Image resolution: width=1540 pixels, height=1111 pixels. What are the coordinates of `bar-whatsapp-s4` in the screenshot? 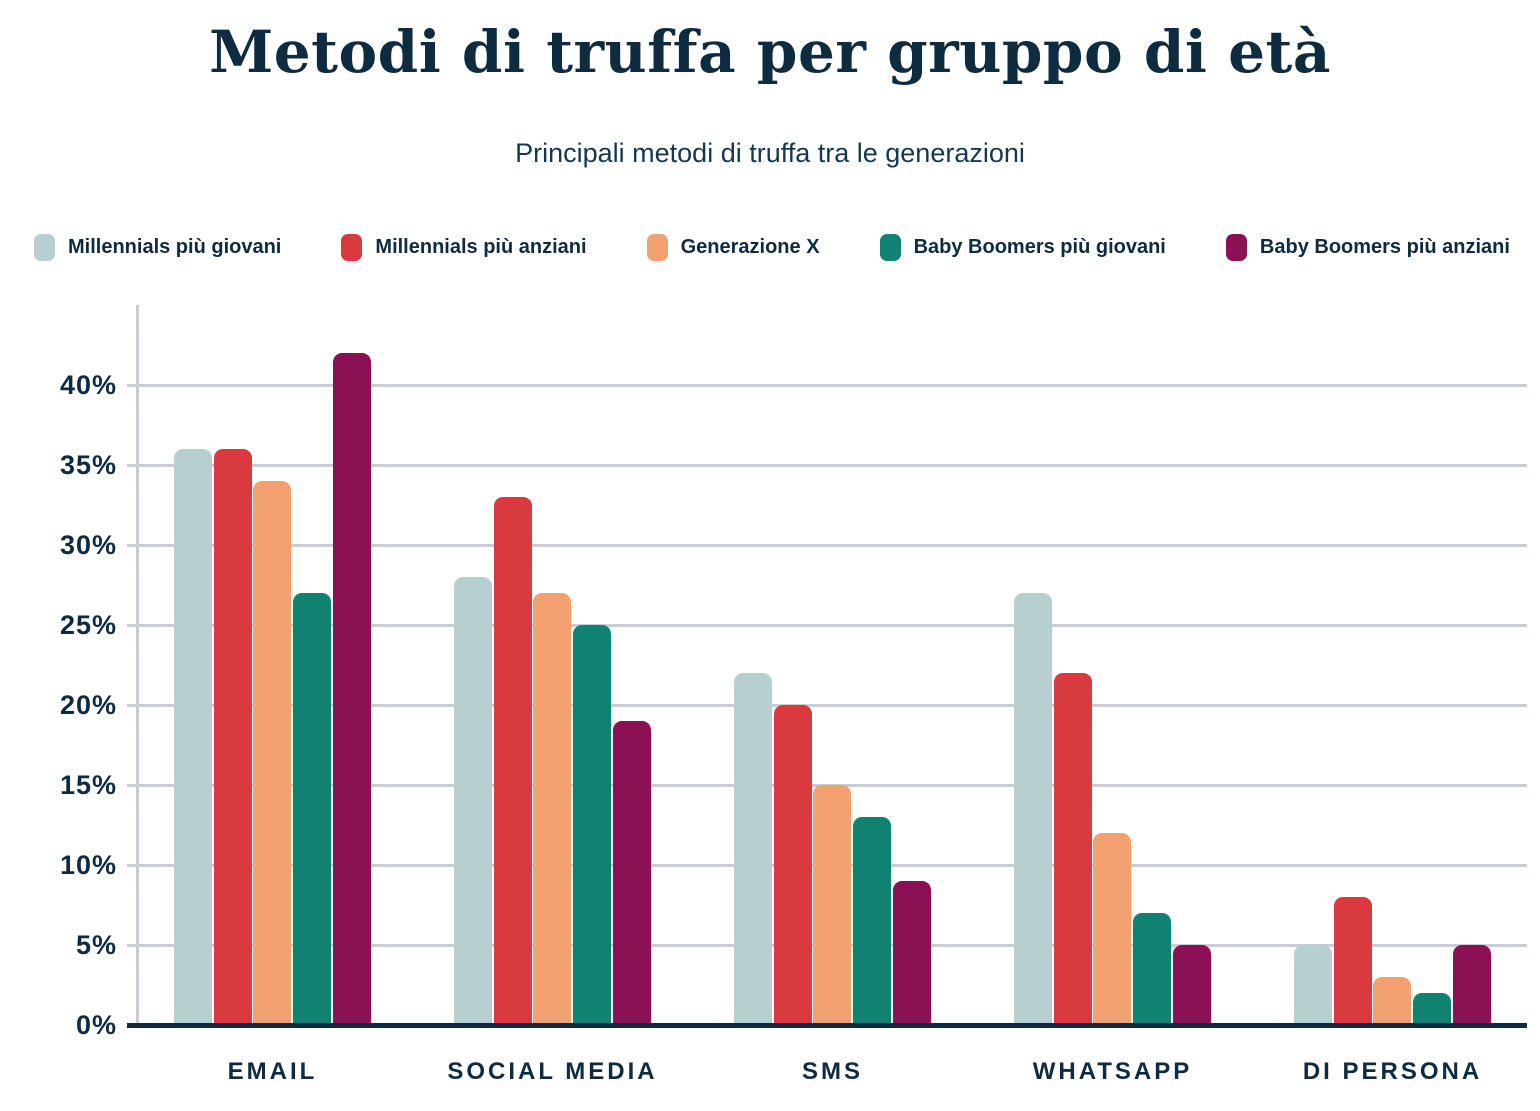 It's located at (1191, 985).